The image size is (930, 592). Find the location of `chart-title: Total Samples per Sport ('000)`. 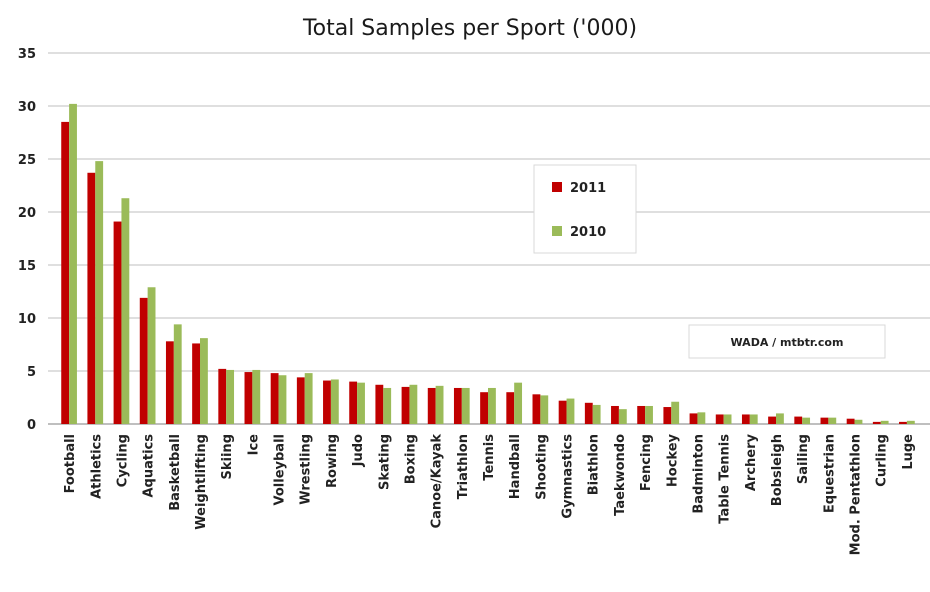

chart-title: Total Samples per Sport ('000) is located at coordinates (469, 28).